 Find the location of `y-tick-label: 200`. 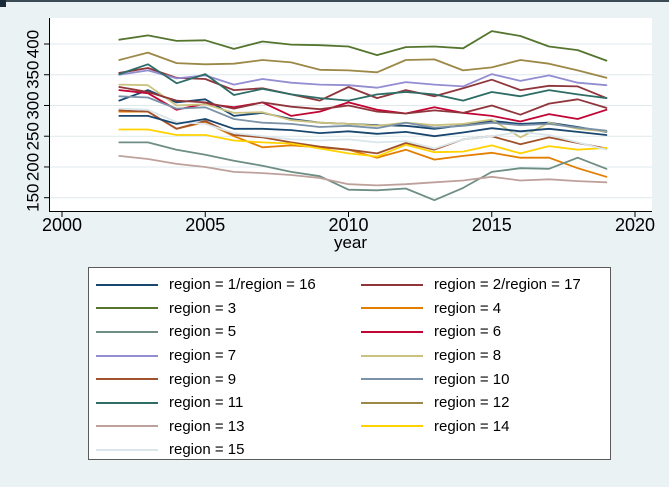

y-tick-label: 200 is located at coordinates (33, 167).